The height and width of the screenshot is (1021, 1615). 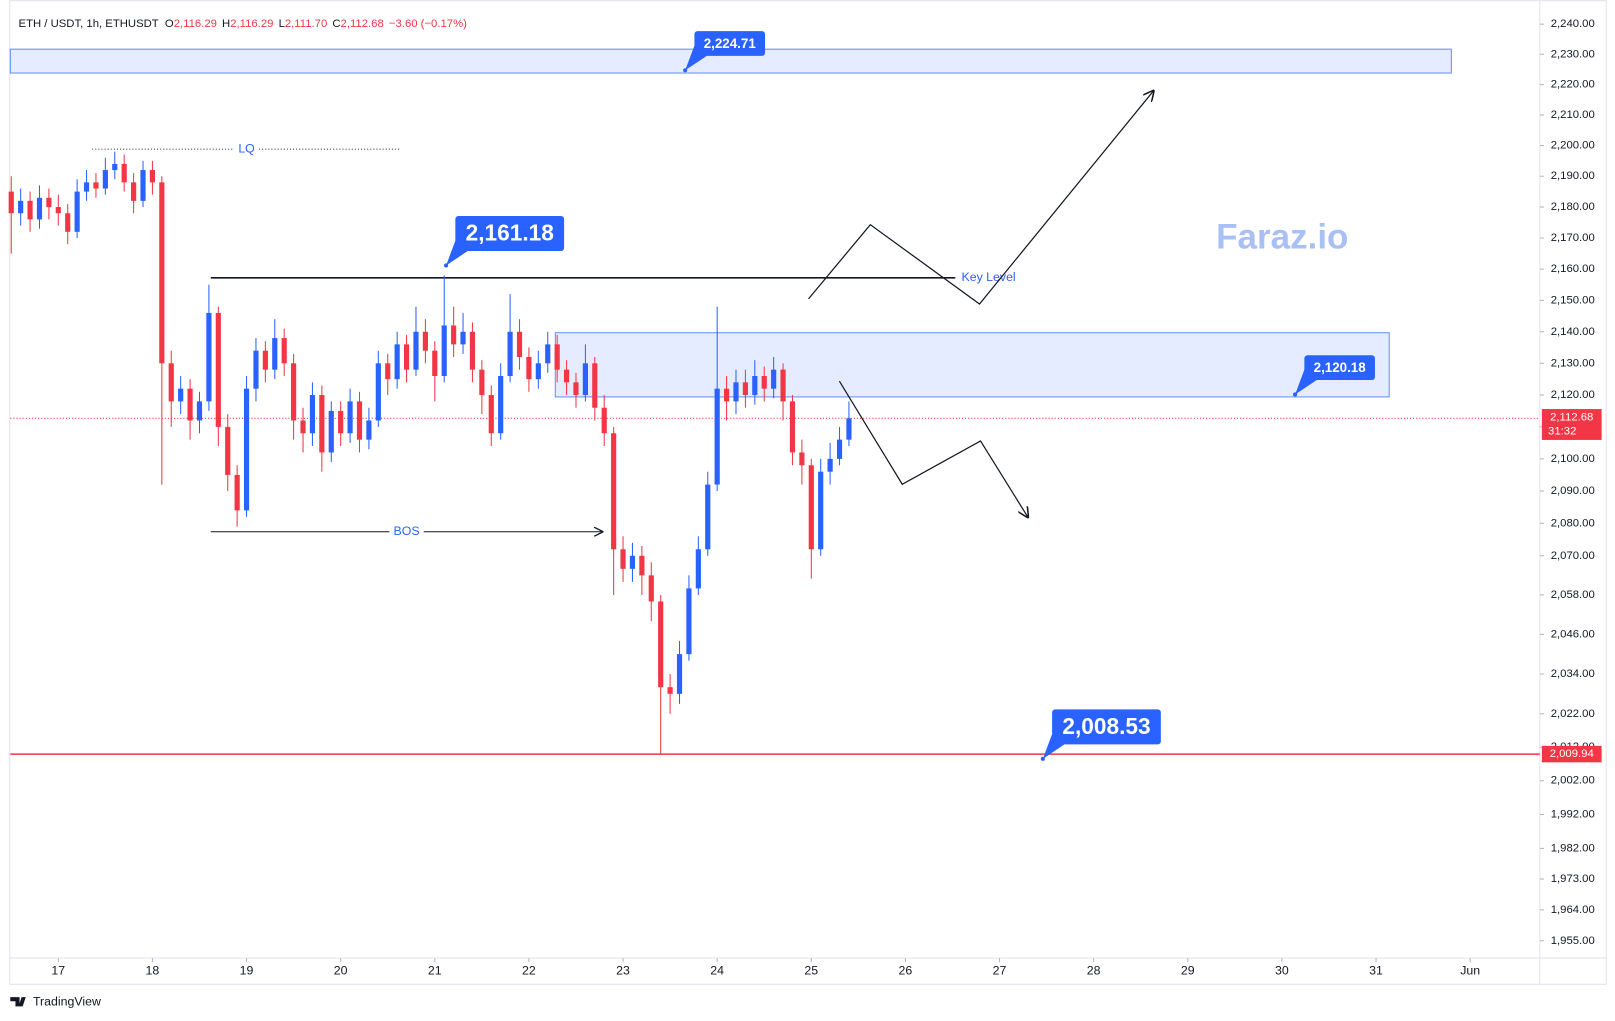 What do you see at coordinates (435, 971) in the screenshot?
I see `x-tick-label: 21` at bounding box center [435, 971].